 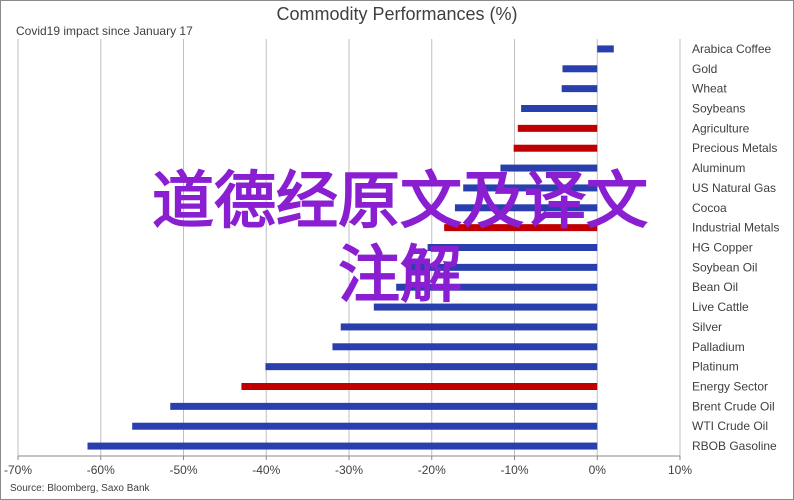 What do you see at coordinates (720, 307) in the screenshot?
I see `category-label: Live Cattle` at bounding box center [720, 307].